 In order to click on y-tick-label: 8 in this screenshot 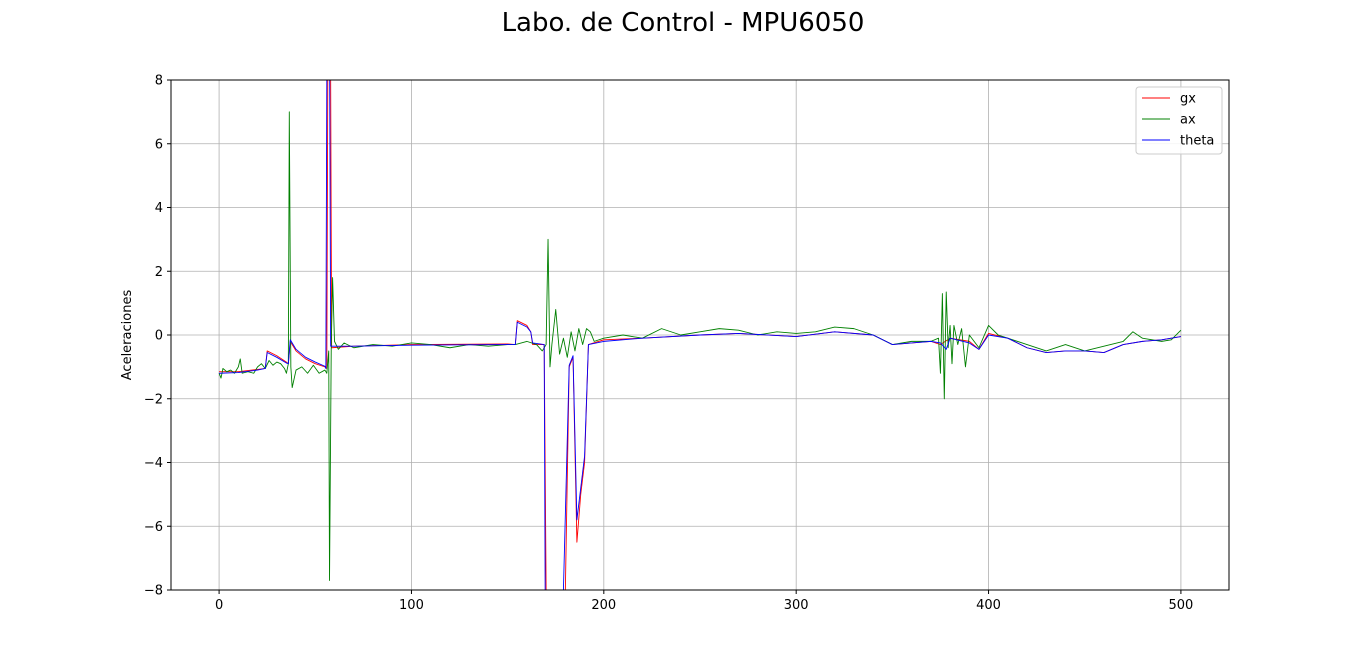, I will do `click(159, 81)`.